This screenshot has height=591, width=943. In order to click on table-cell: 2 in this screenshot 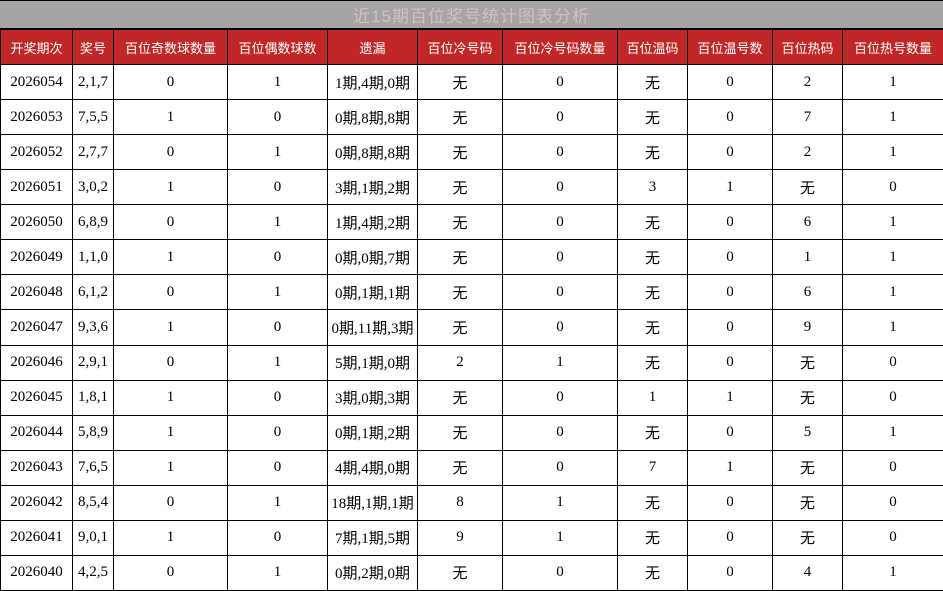, I will do `click(460, 362)`.